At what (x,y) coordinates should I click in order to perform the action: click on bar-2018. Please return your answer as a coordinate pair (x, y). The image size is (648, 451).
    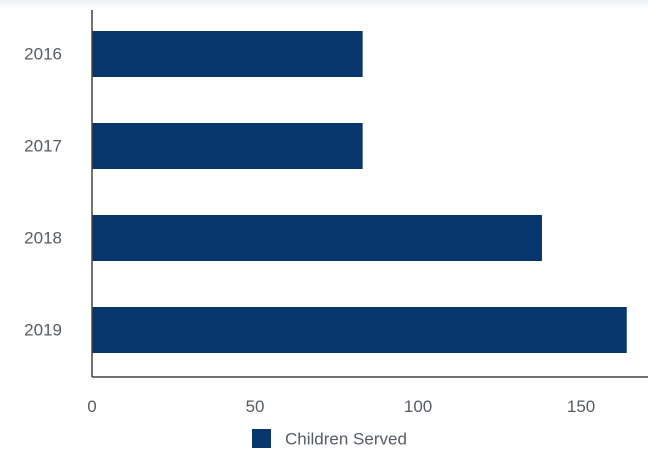
    Looking at the image, I should click on (317, 238).